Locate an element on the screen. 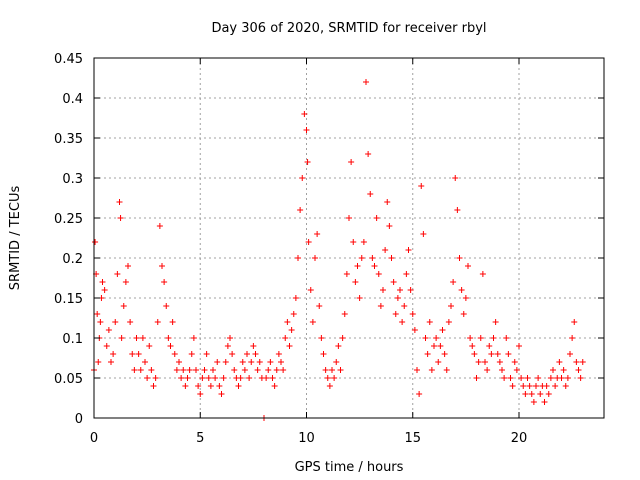 The height and width of the screenshot is (480, 640). y-tick-label: 0.45 is located at coordinates (68, 59).